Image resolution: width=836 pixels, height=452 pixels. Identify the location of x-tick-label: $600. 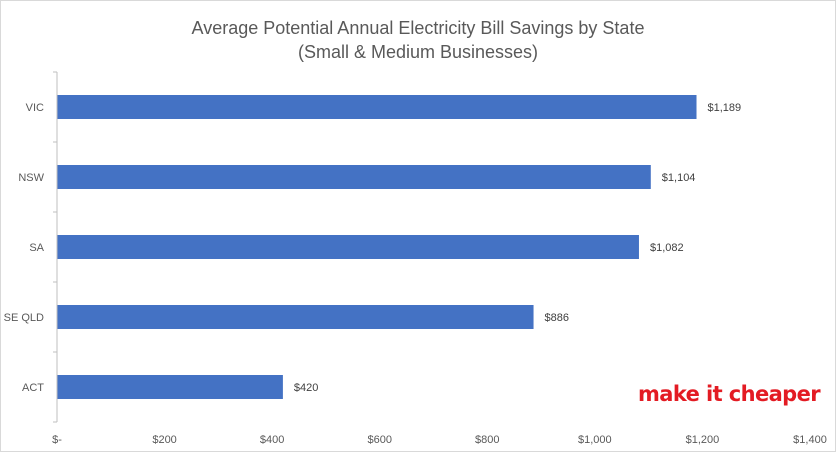
(379, 440).